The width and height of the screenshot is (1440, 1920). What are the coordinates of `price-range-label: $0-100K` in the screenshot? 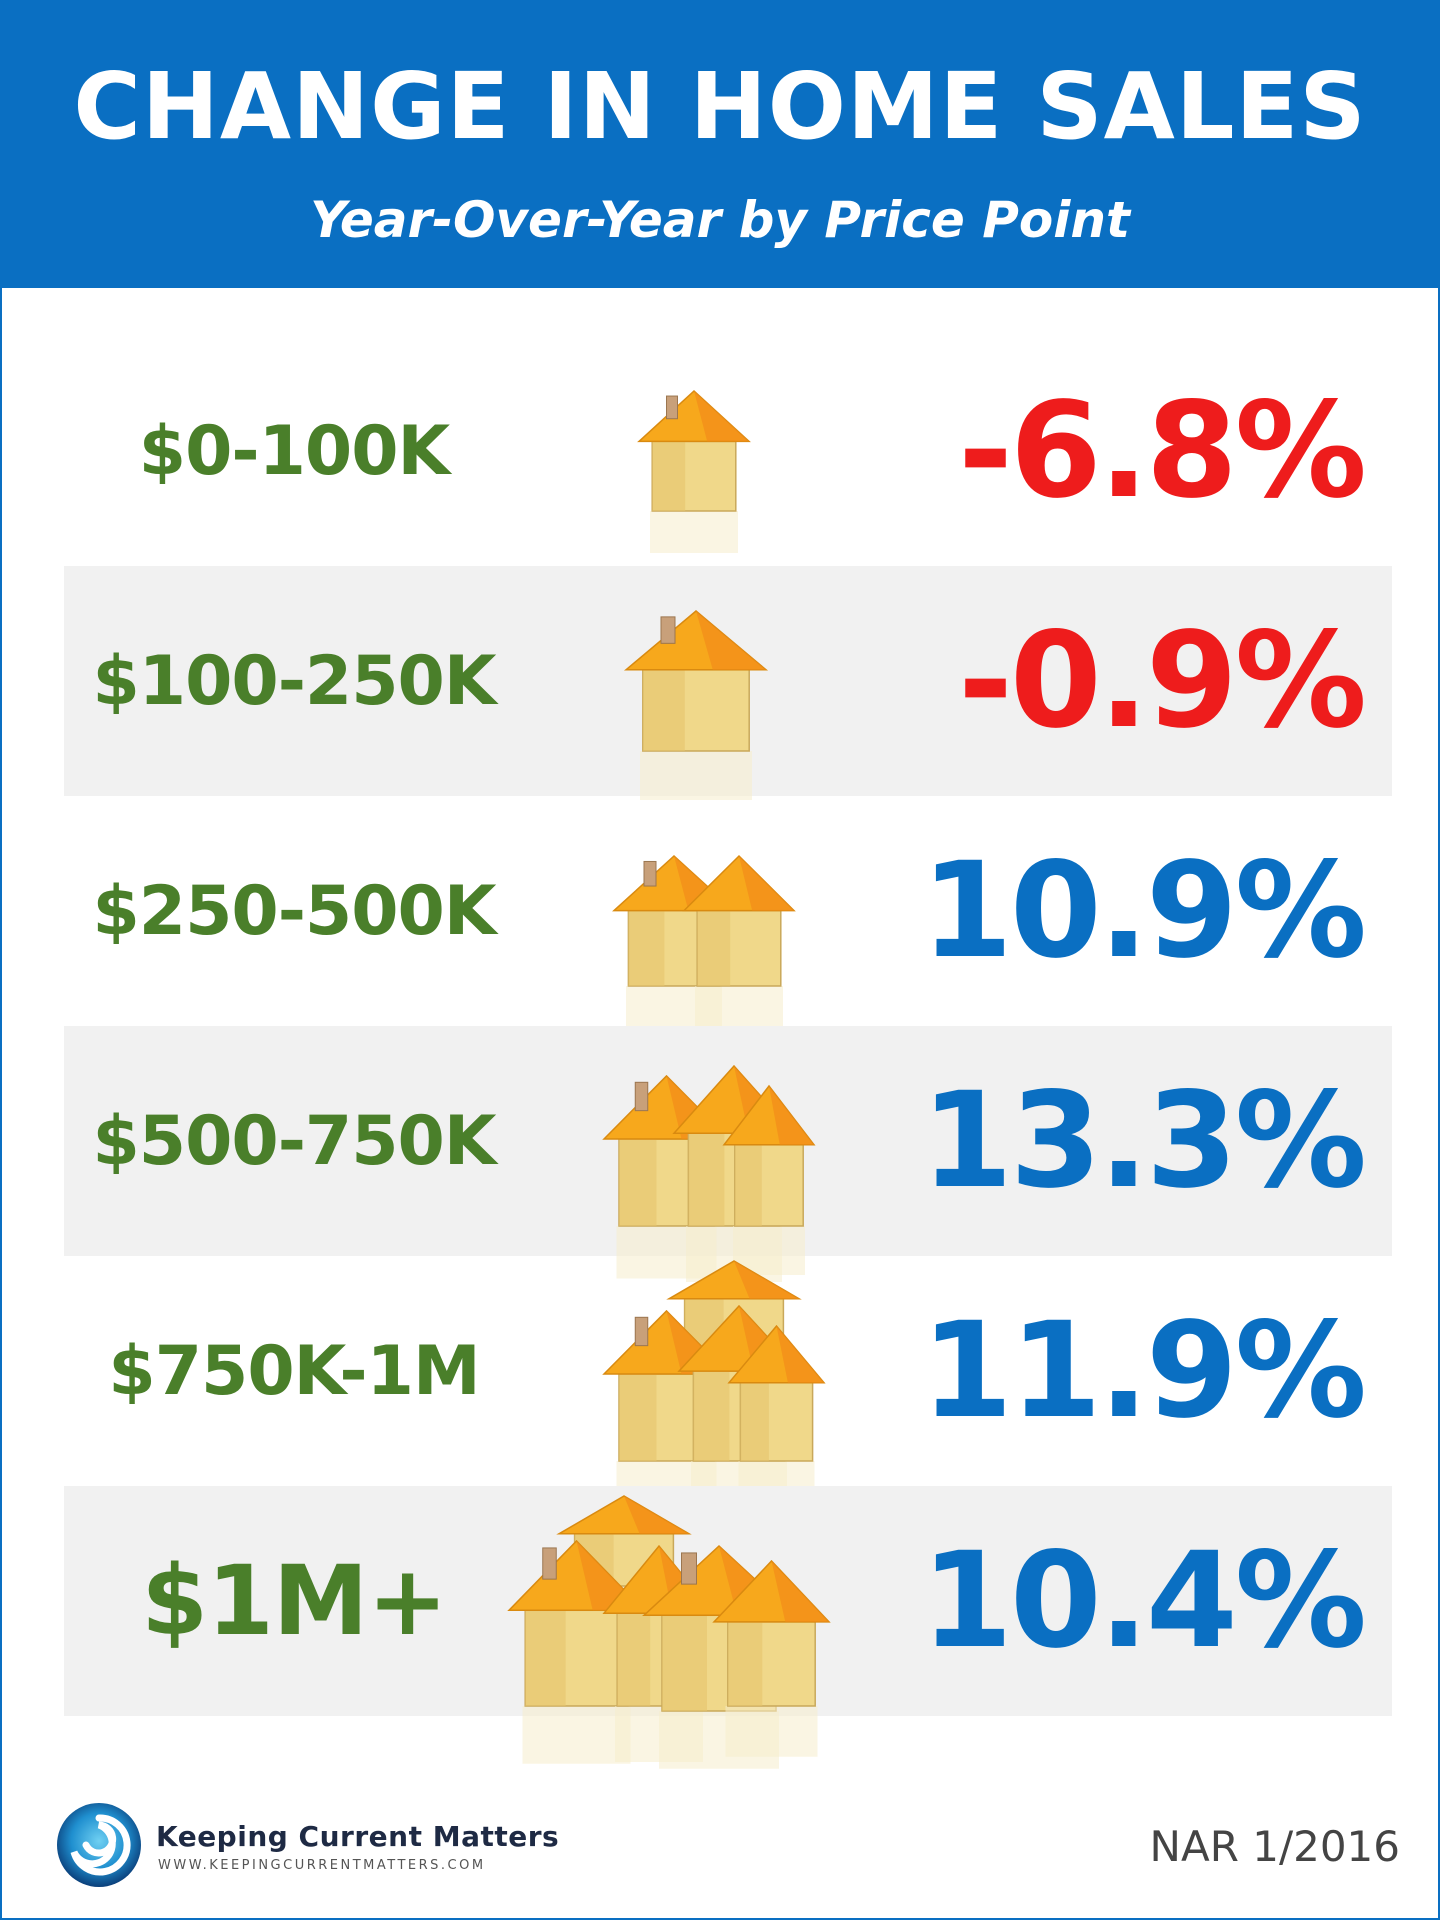 It's located at (294, 451).